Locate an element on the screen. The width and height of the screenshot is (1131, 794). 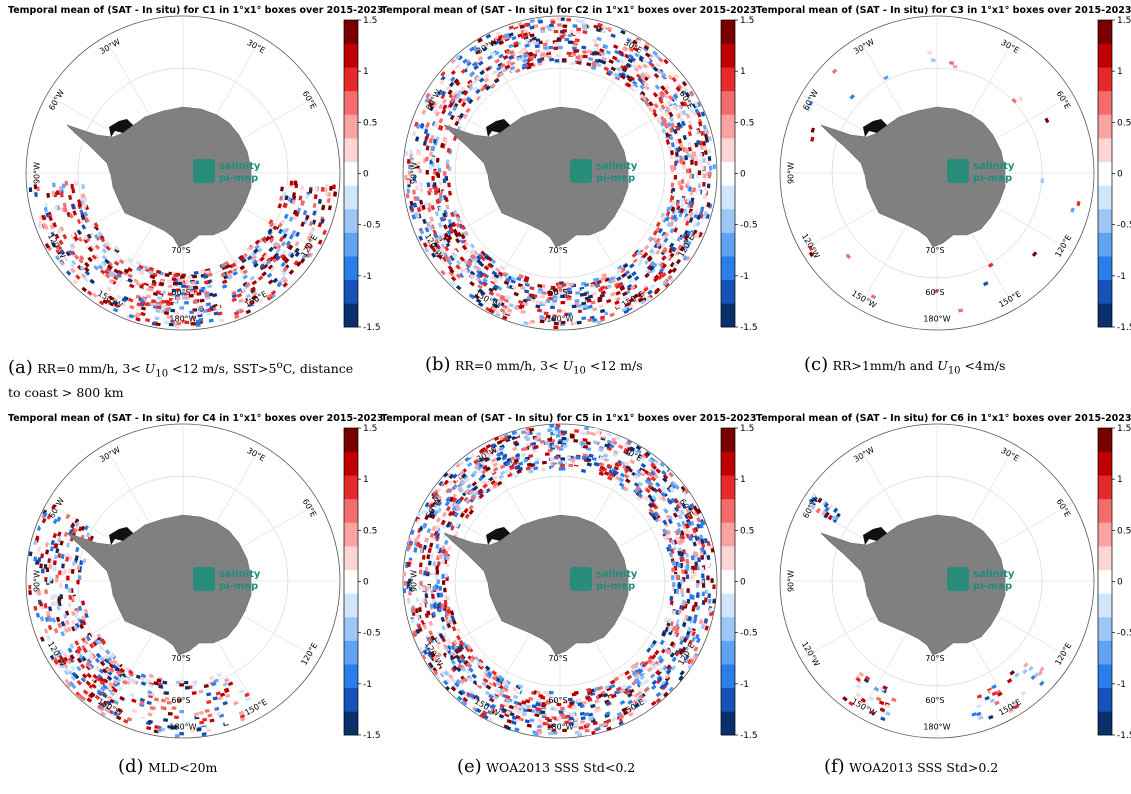
colorbar: 1.510.50-0.5-1-1.5 is located at coordinates (362, 582).